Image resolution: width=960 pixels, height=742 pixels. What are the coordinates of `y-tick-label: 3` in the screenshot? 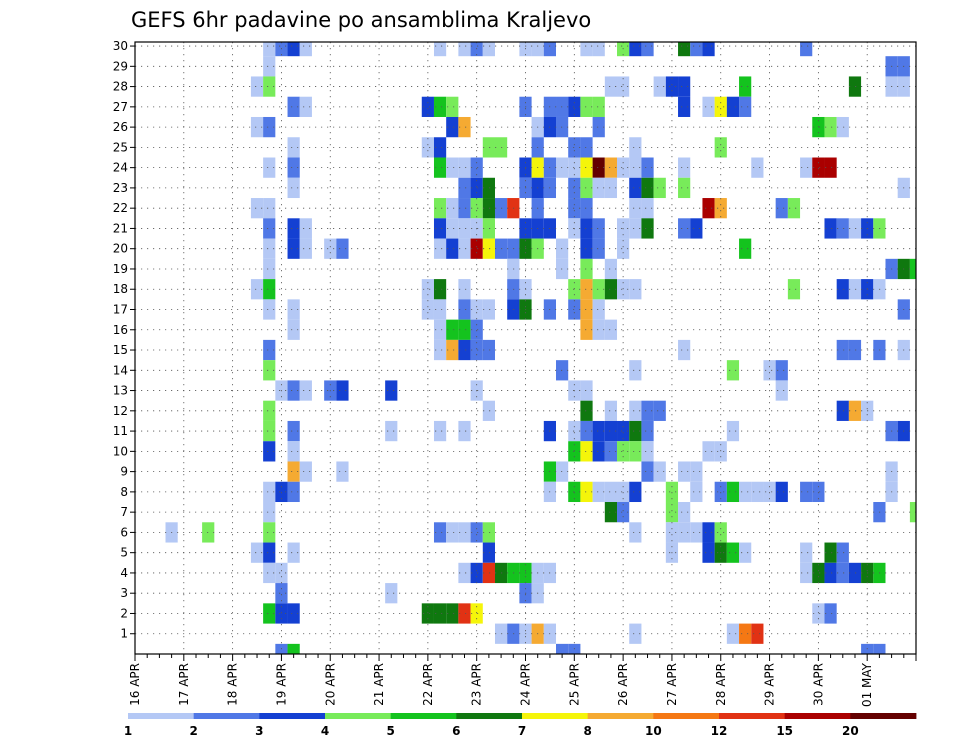 It's located at (124, 593).